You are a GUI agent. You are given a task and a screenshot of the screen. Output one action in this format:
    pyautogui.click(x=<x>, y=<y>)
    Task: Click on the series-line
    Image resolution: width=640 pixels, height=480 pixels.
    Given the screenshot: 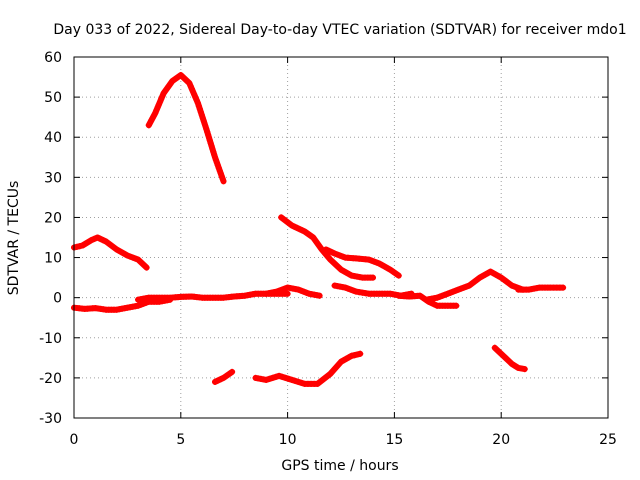 What is the action you would take?
    pyautogui.click(x=186, y=128)
    